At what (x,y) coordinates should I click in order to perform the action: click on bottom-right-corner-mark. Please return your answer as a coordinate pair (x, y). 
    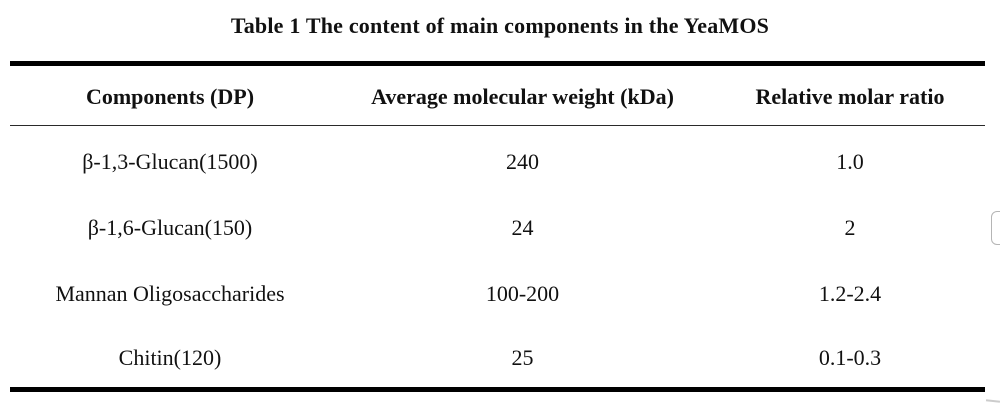
    Looking at the image, I should click on (992, 401).